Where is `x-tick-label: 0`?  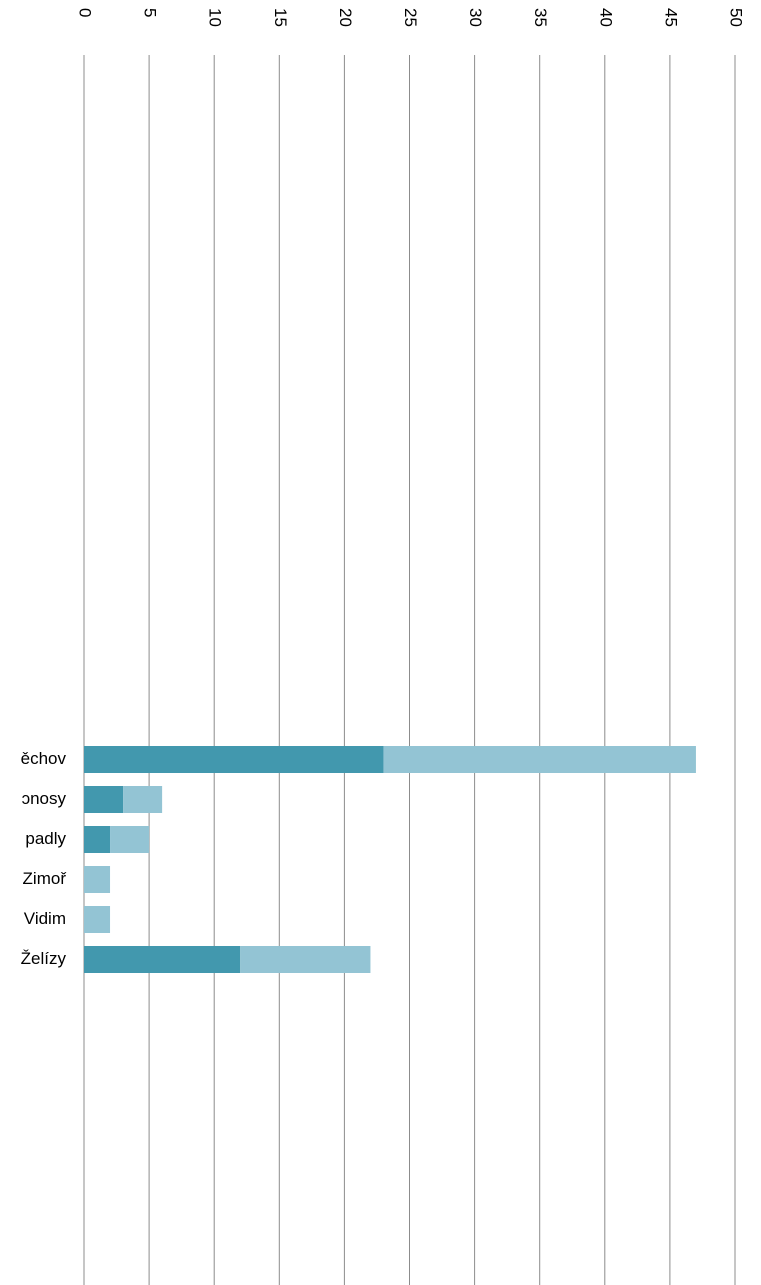
x-tick-label: 0 is located at coordinates (85, 12).